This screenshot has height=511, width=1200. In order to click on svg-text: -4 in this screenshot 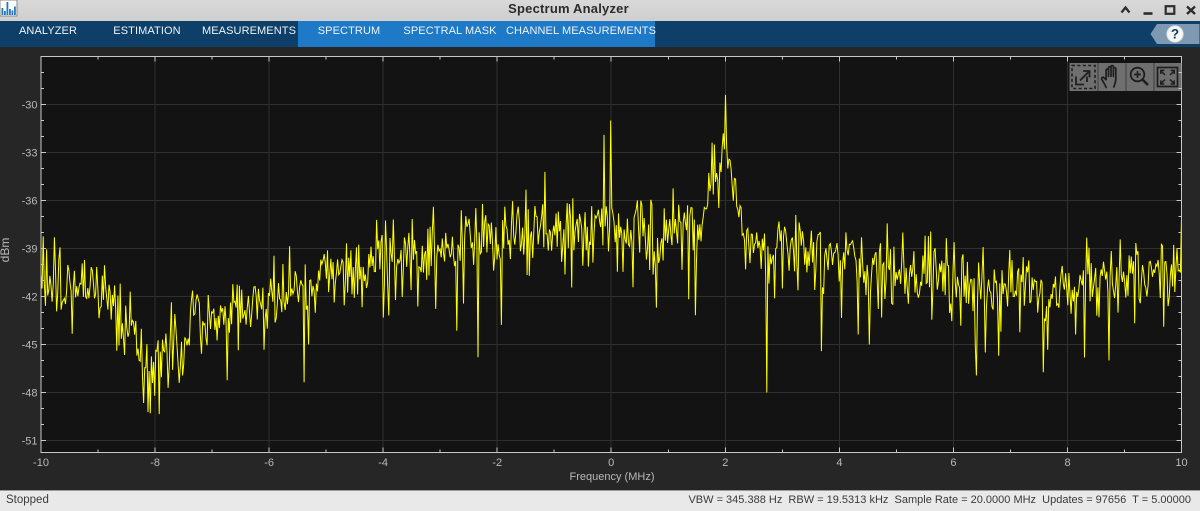, I will do `click(383, 463)`.